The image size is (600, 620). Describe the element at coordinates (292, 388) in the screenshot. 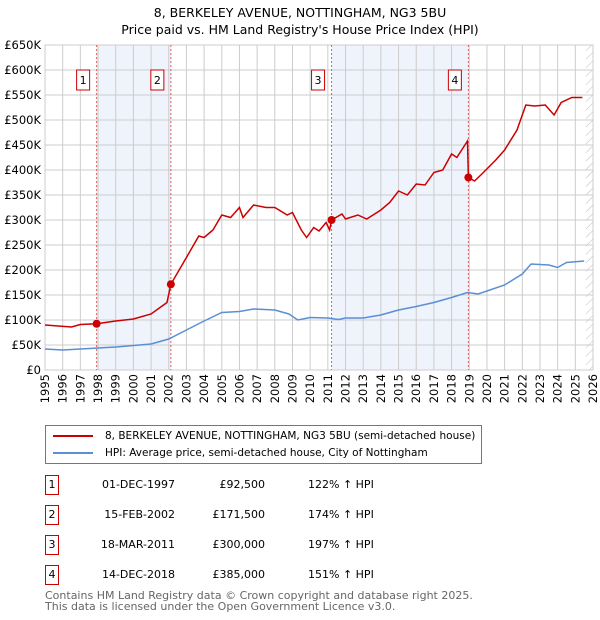

I see `x-tick-label: 2009` at that location.